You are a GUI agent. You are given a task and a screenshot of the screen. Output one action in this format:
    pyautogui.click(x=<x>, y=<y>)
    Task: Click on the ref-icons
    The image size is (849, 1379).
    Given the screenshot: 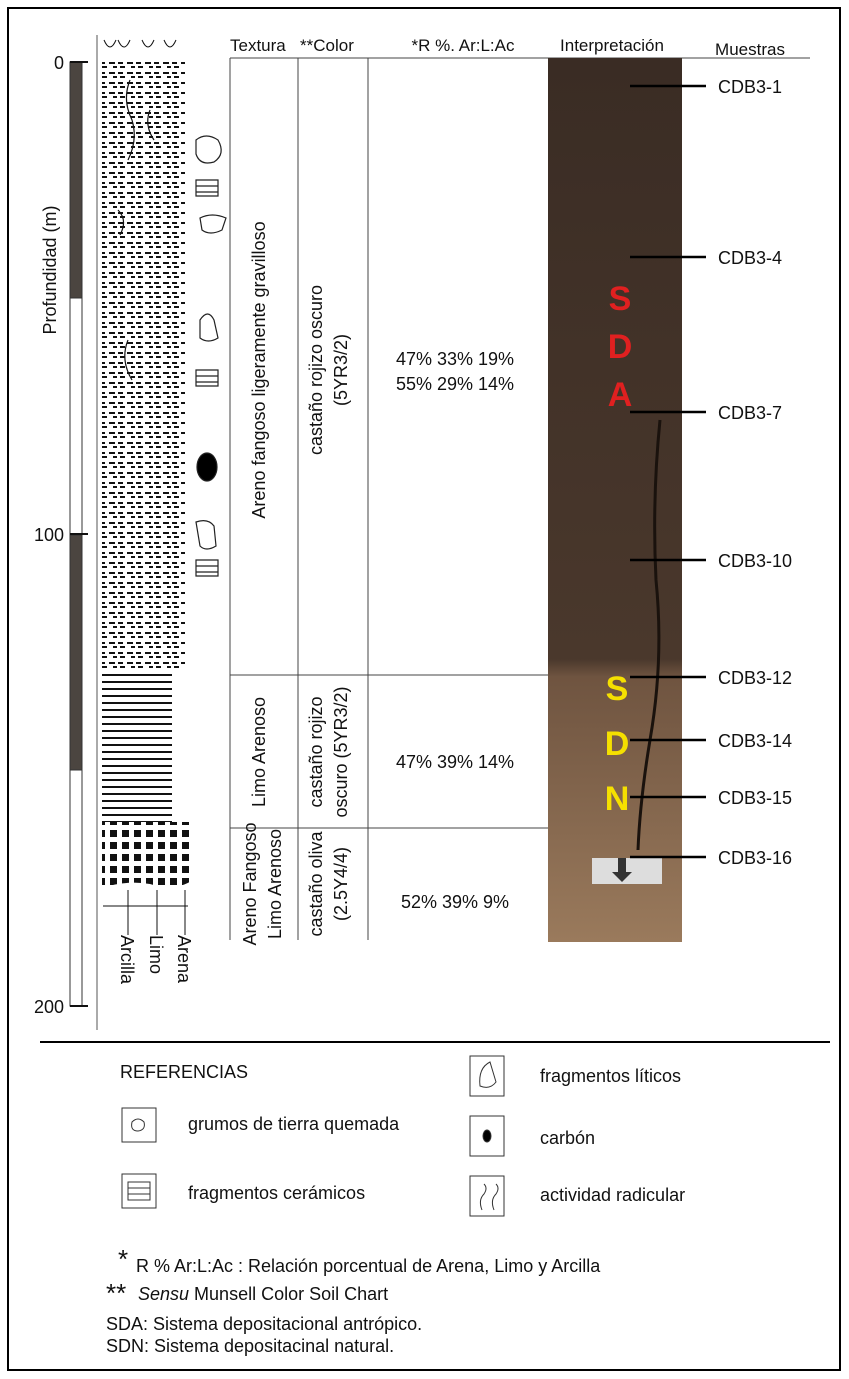 What is the action you would take?
    pyautogui.click(x=313, y=1136)
    